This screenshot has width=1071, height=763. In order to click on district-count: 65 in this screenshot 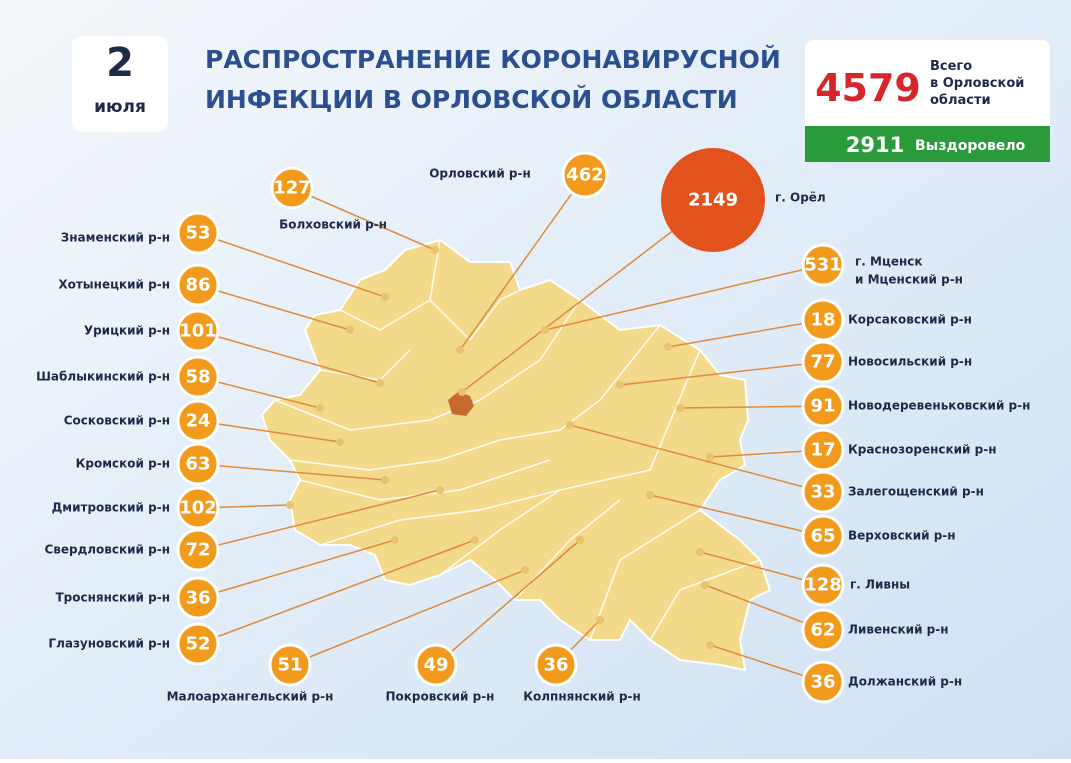, I will do `click(822, 536)`.